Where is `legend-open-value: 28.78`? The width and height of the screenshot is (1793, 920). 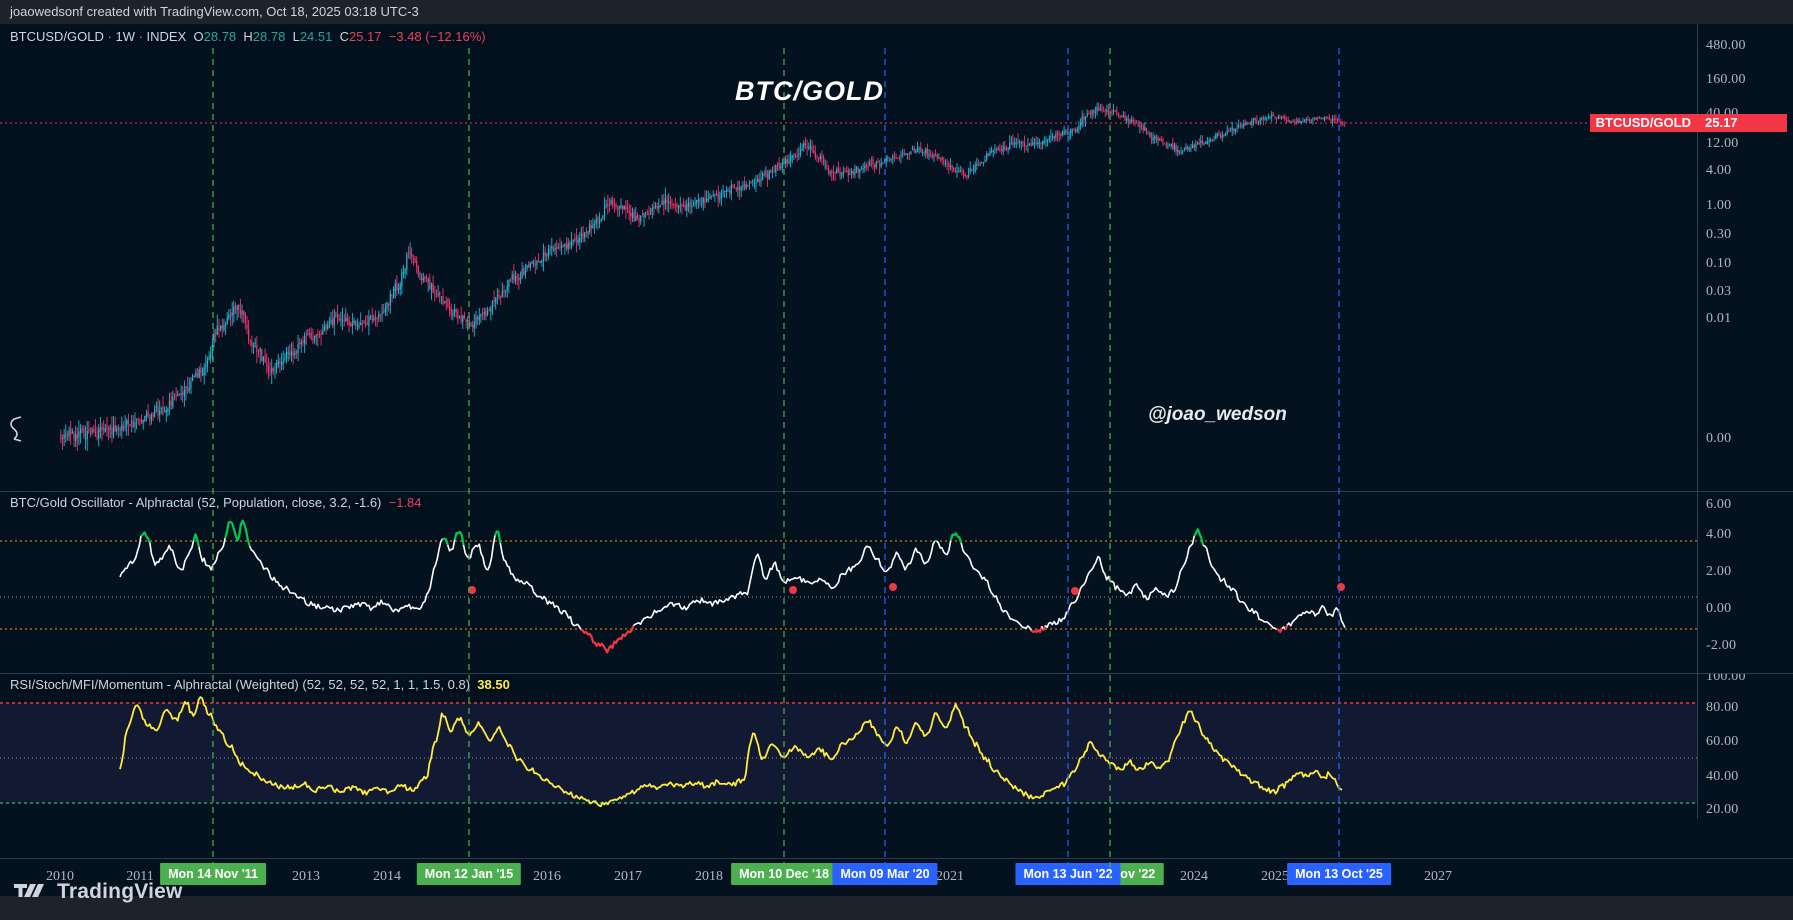
legend-open-value: 28.78 is located at coordinates (220, 36).